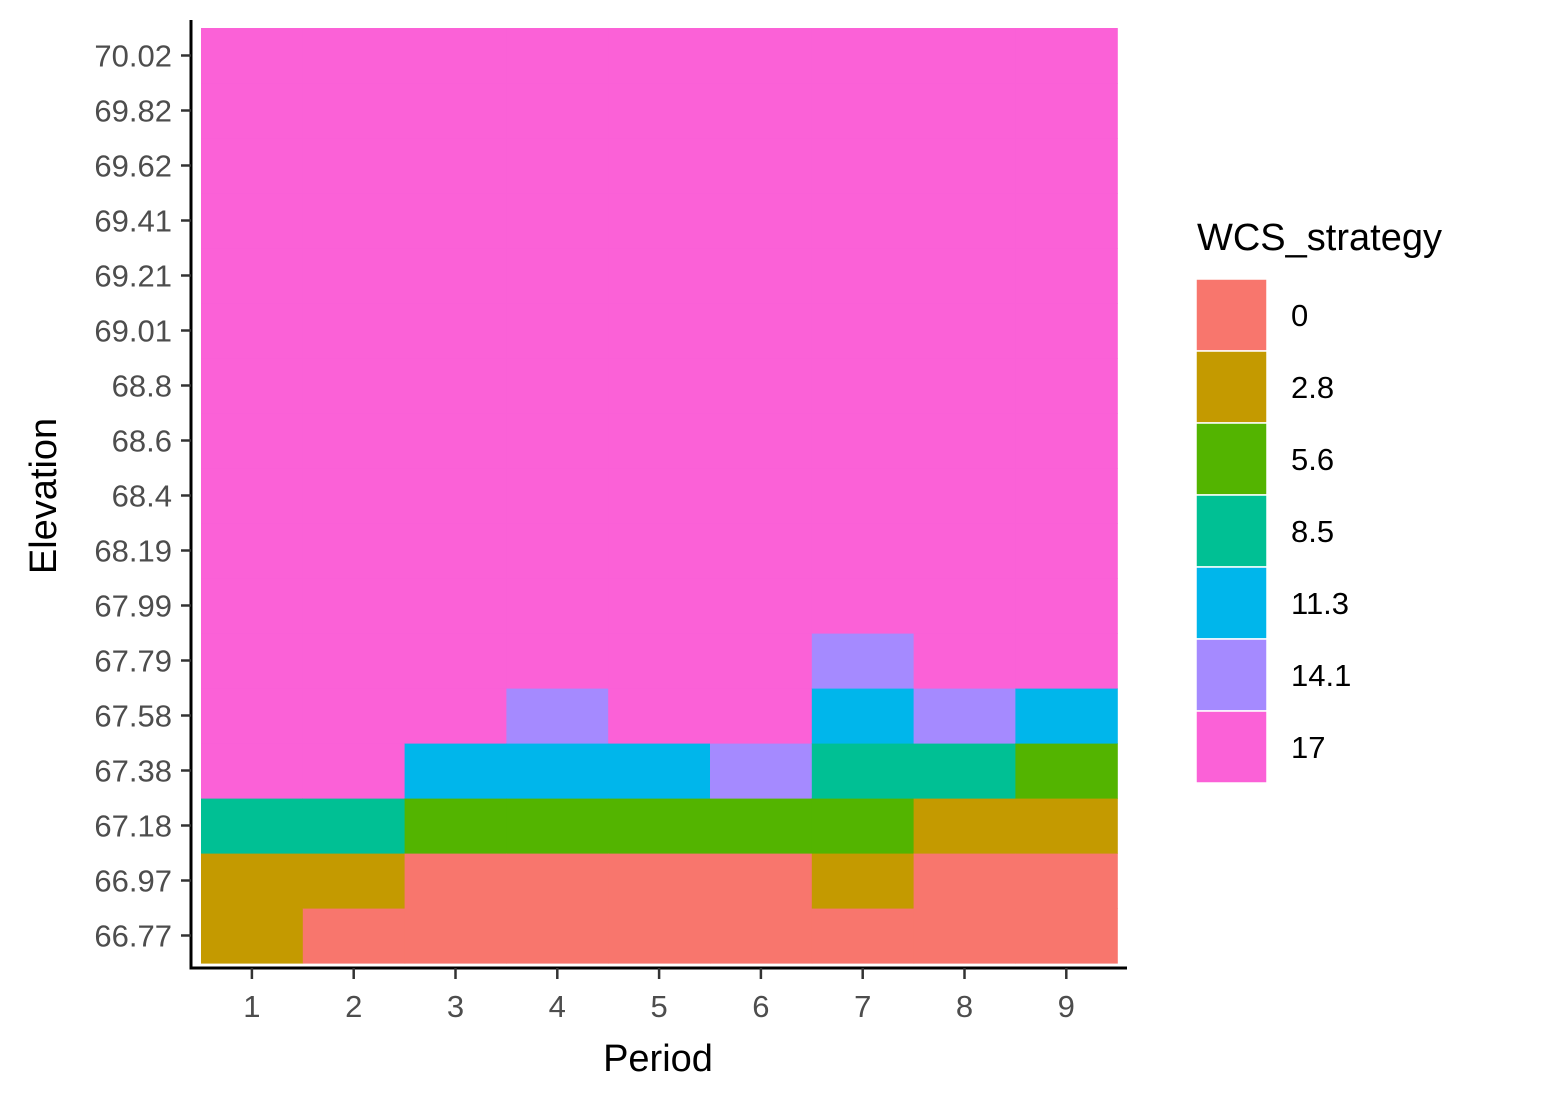 This screenshot has height=1103, width=1543. I want to click on heatmap-cell-period-3-elev-66.77, so click(455, 936).